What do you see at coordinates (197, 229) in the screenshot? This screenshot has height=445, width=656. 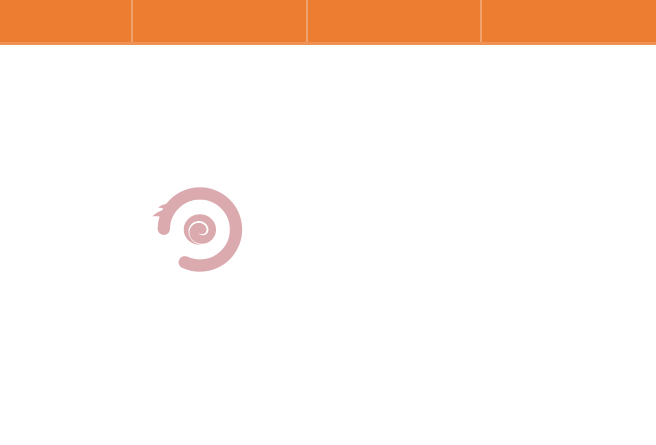 I see `ganggu-logo-icon` at bounding box center [197, 229].